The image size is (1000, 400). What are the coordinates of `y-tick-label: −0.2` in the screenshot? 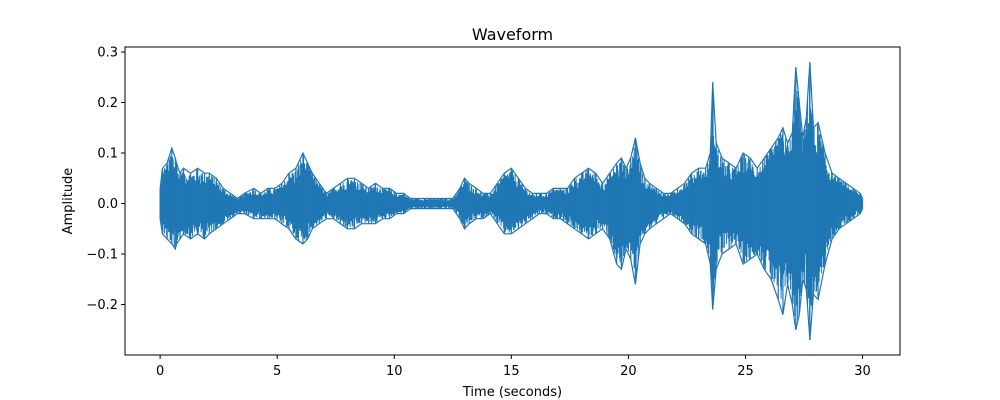 It's located at (102, 305).